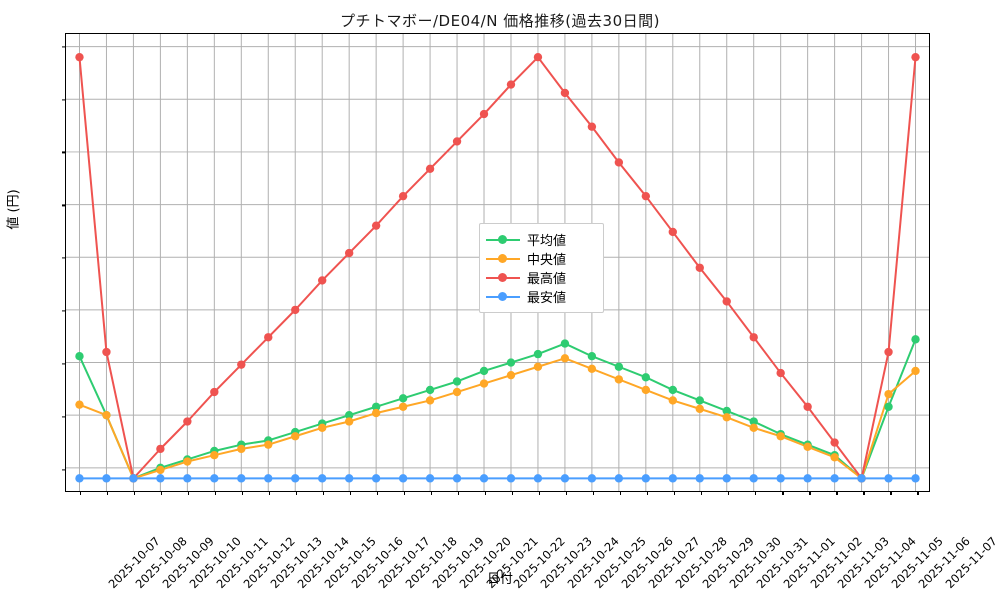 Image resolution: width=1000 pixels, height=600 pixels. What do you see at coordinates (547, 279) in the screenshot?
I see `legend-label: 最高値` at bounding box center [547, 279].